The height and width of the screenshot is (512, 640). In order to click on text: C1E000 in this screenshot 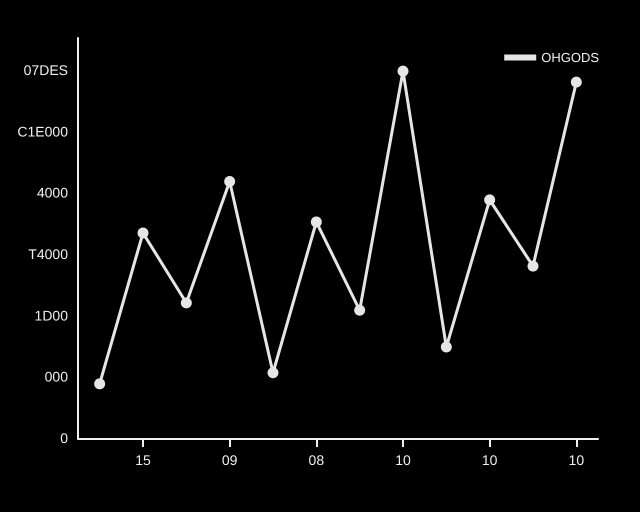, I will do `click(42, 131)`.